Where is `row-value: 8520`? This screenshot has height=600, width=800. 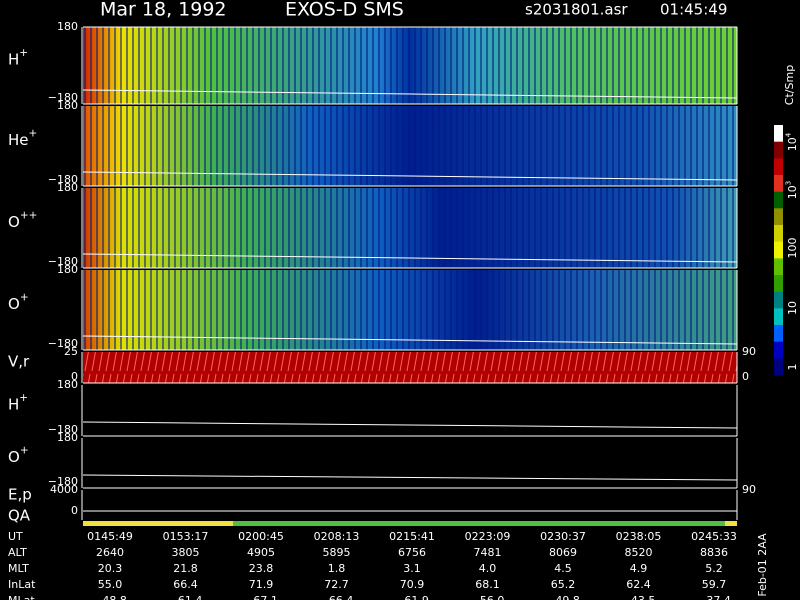
row-value: 8520 is located at coordinates (639, 552).